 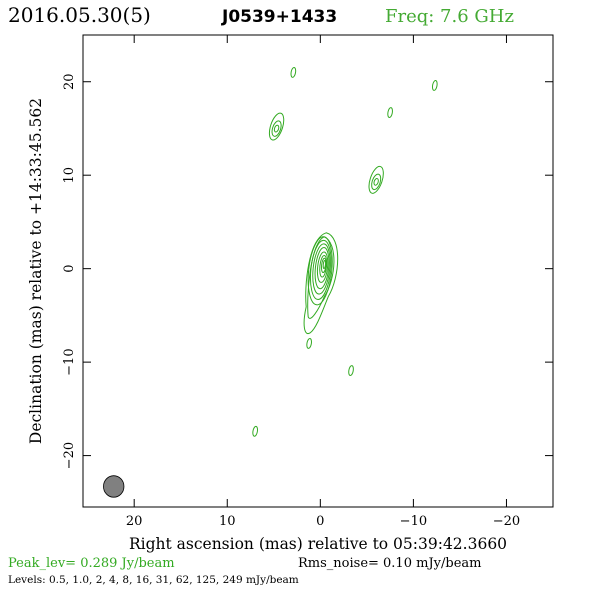 What do you see at coordinates (134, 521) in the screenshot?
I see `x-tick-label: 20` at bounding box center [134, 521].